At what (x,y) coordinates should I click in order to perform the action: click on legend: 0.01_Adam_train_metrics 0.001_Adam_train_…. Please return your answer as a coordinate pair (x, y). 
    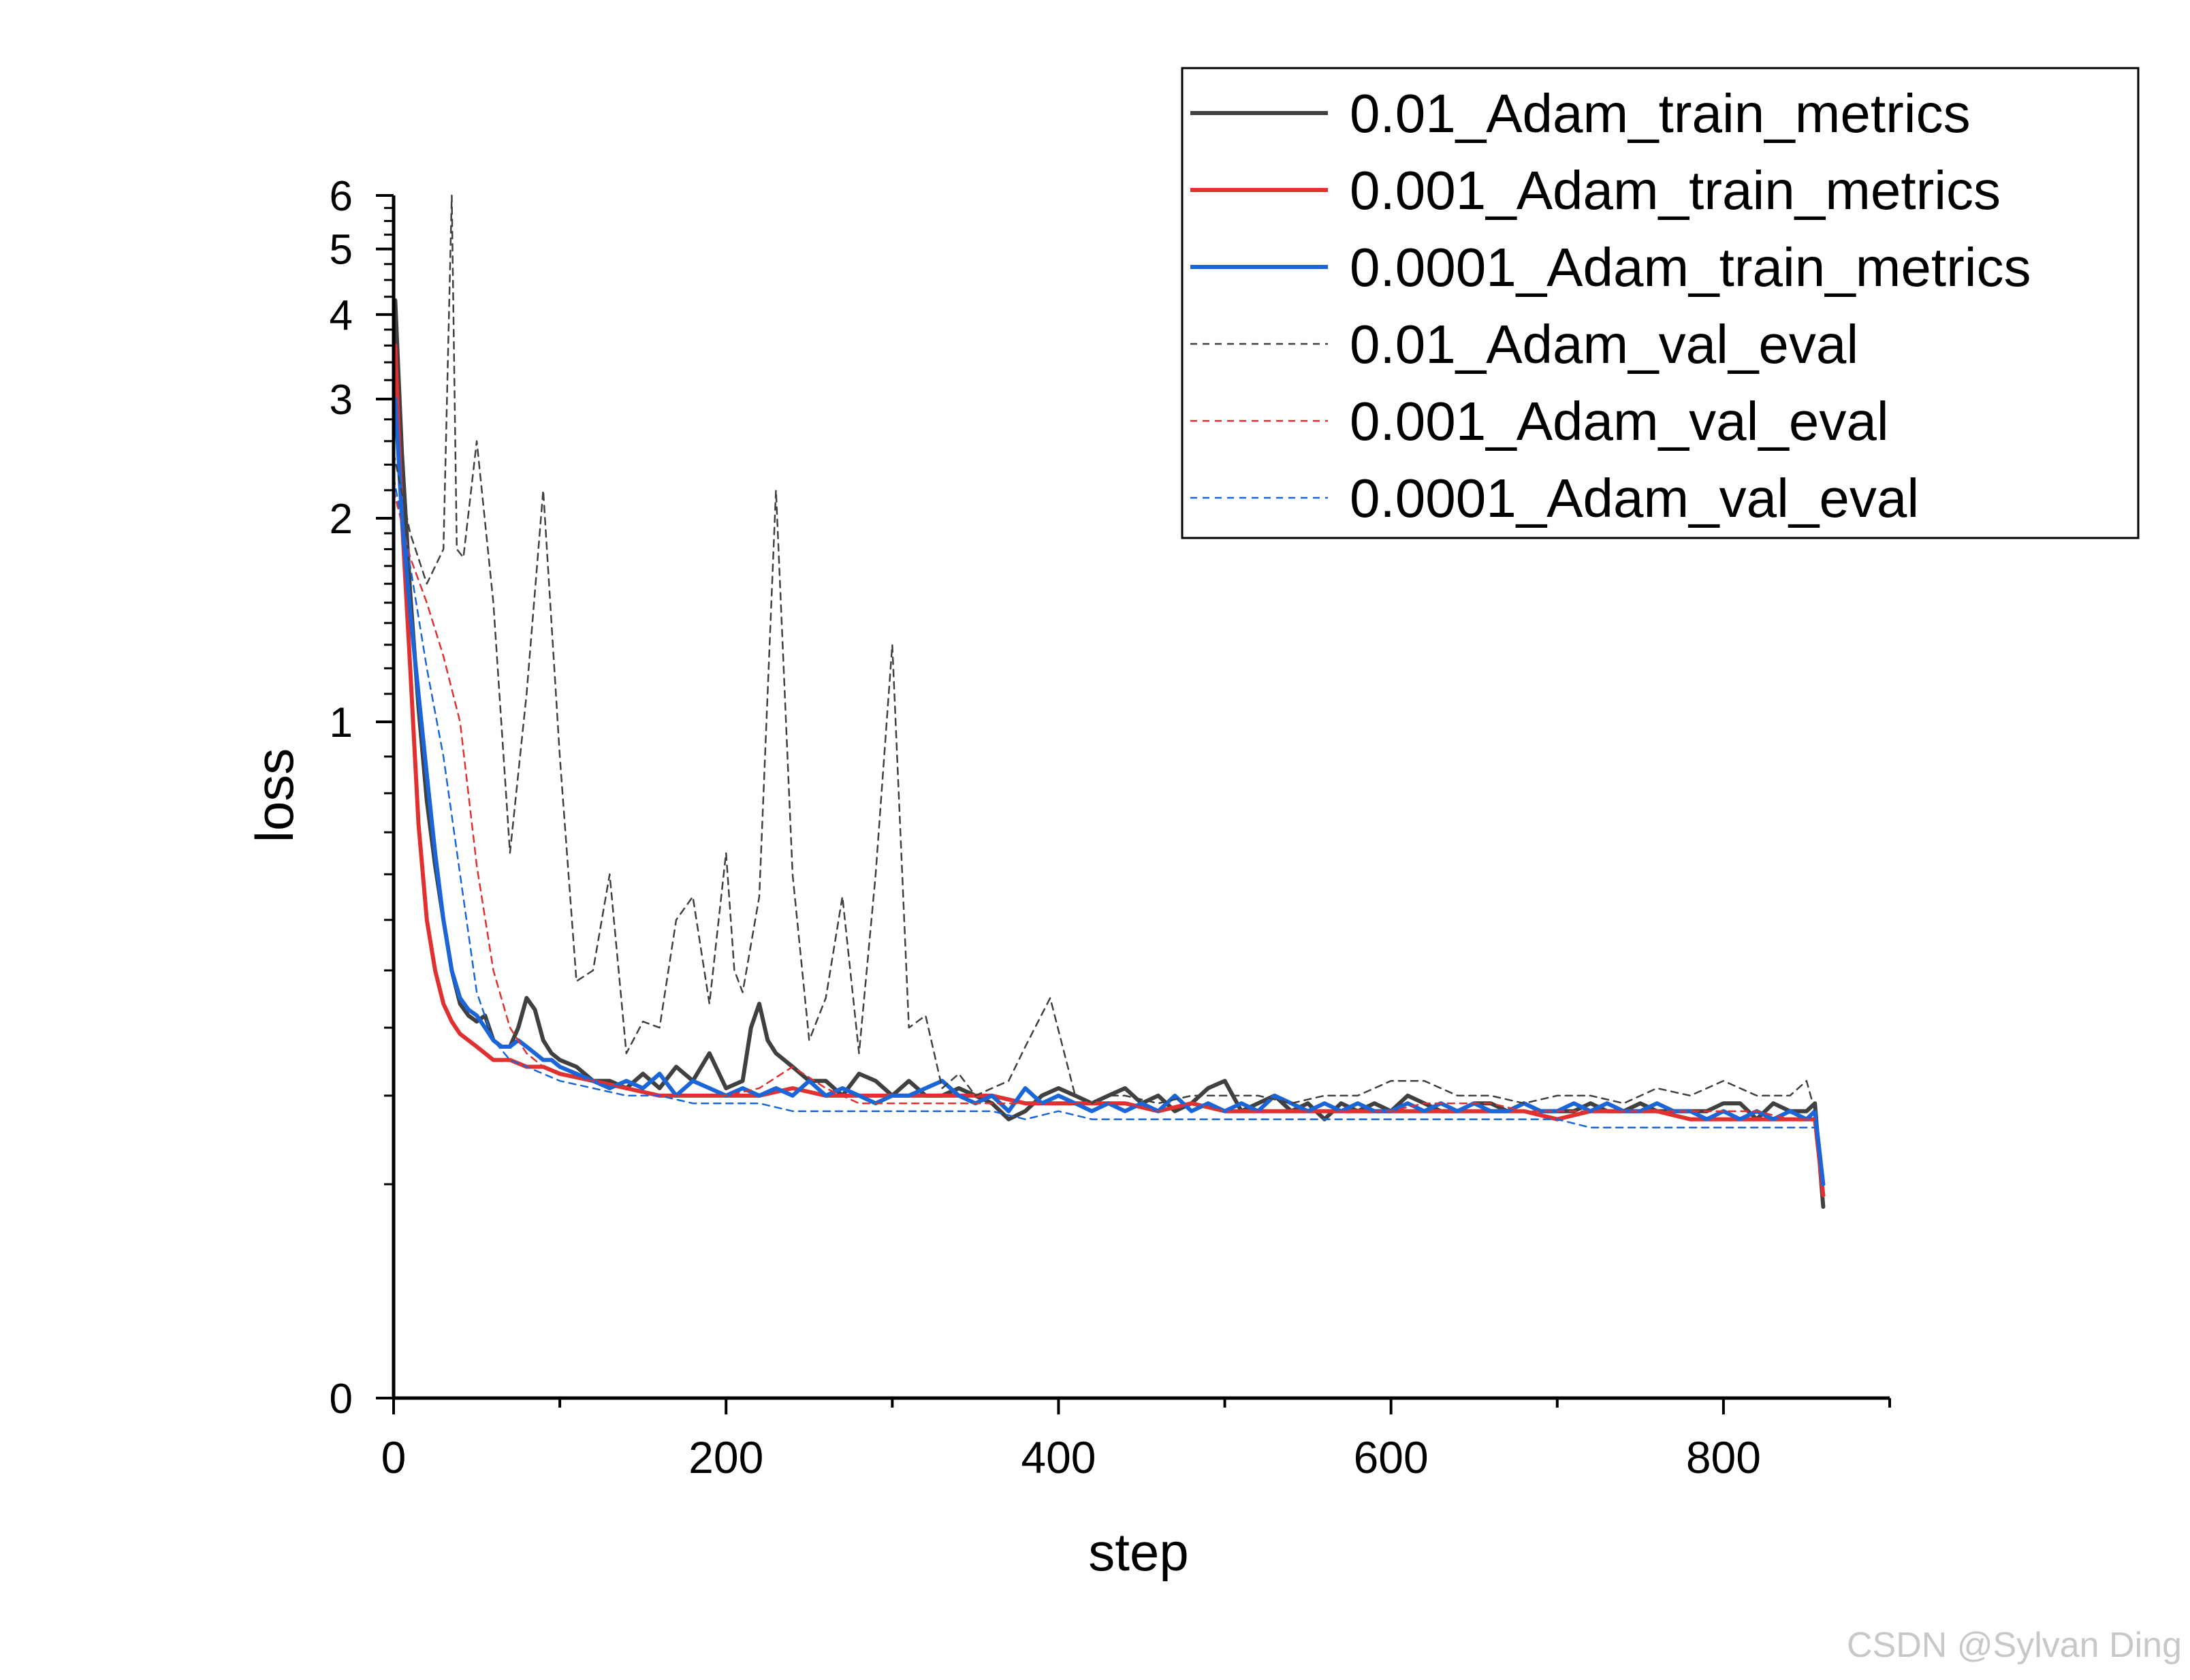
    Looking at the image, I should click on (1660, 303).